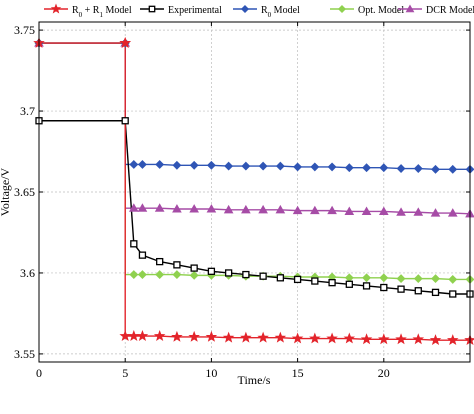 This screenshot has height=414, width=474. What do you see at coordinates (102, 12) in the screenshot?
I see `legend-label: R0 + R1 Model` at bounding box center [102, 12].